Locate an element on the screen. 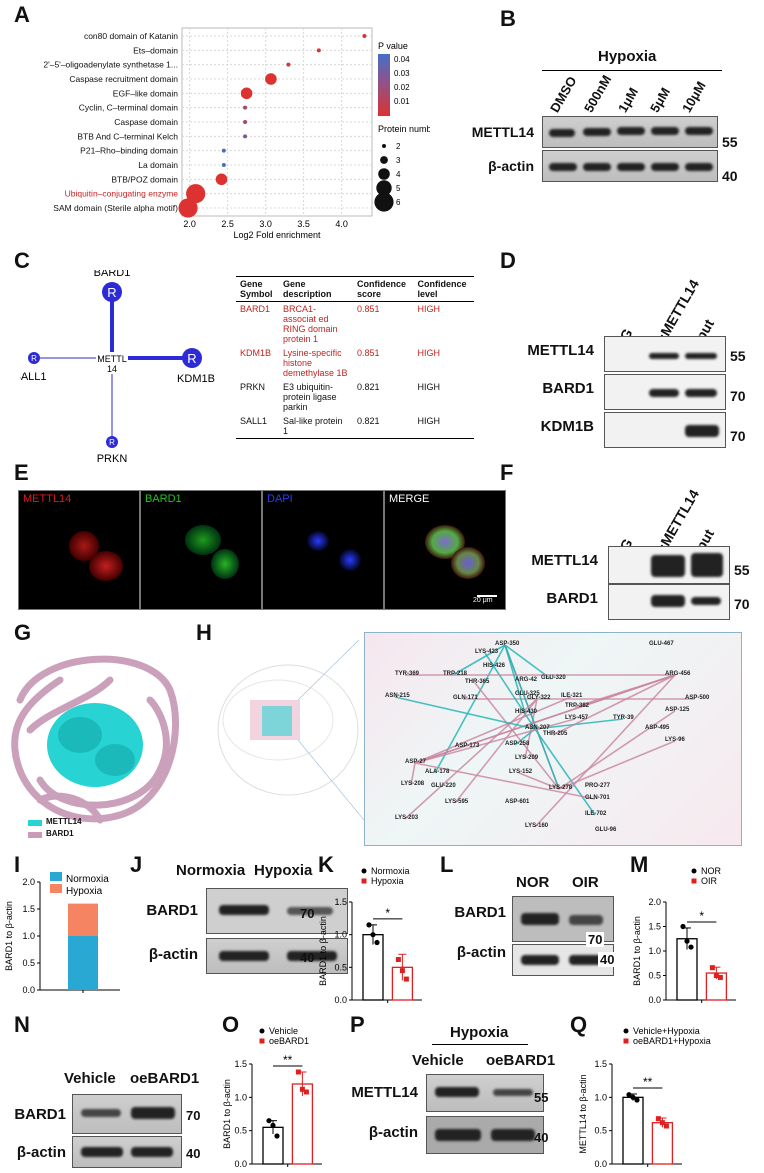 The height and width of the screenshot is (1173, 764). residue-label: LYS-457 is located at coordinates (577, 718).